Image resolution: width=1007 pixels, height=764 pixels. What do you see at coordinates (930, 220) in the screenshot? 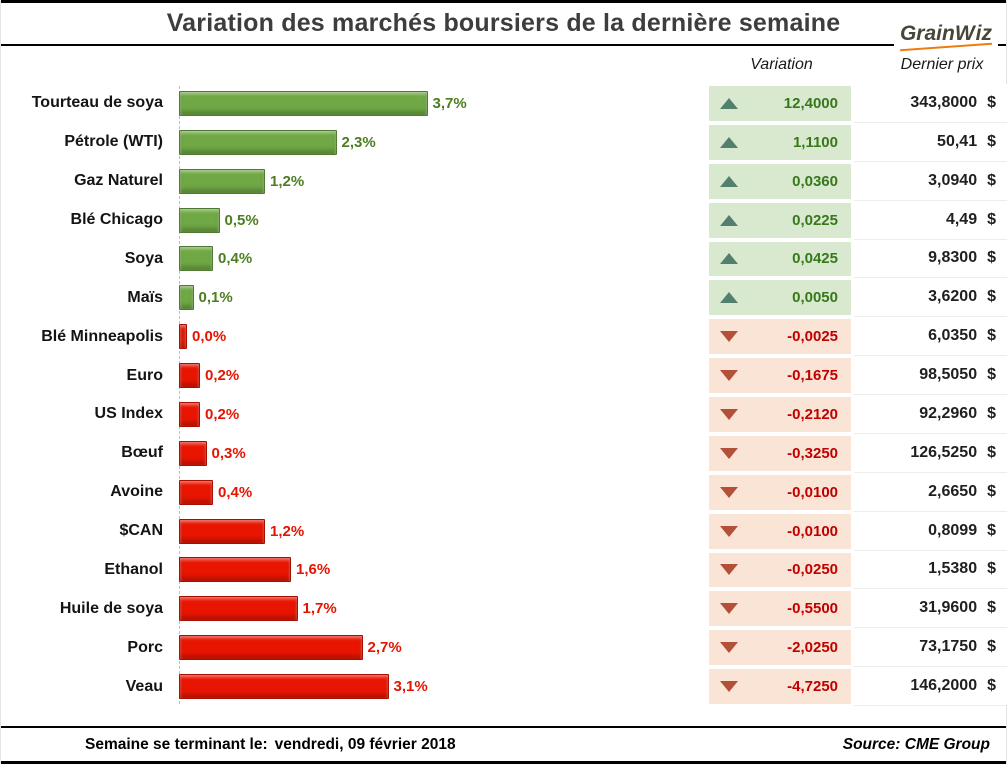
I see `price-cell: 4,49 $` at bounding box center [930, 220].